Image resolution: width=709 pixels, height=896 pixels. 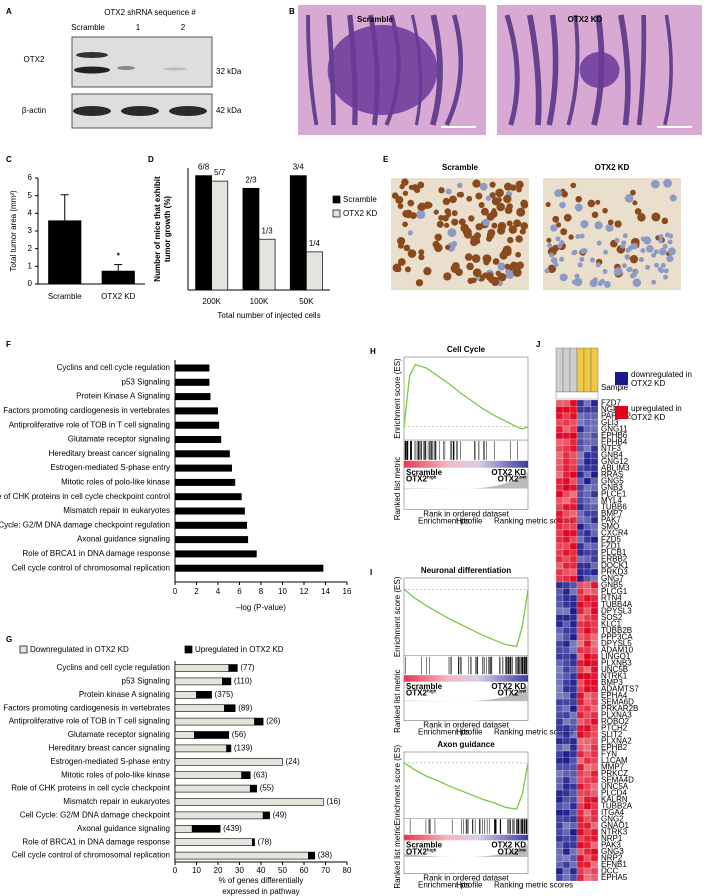 I want to click on gene-level: high, so click(x=432, y=477).